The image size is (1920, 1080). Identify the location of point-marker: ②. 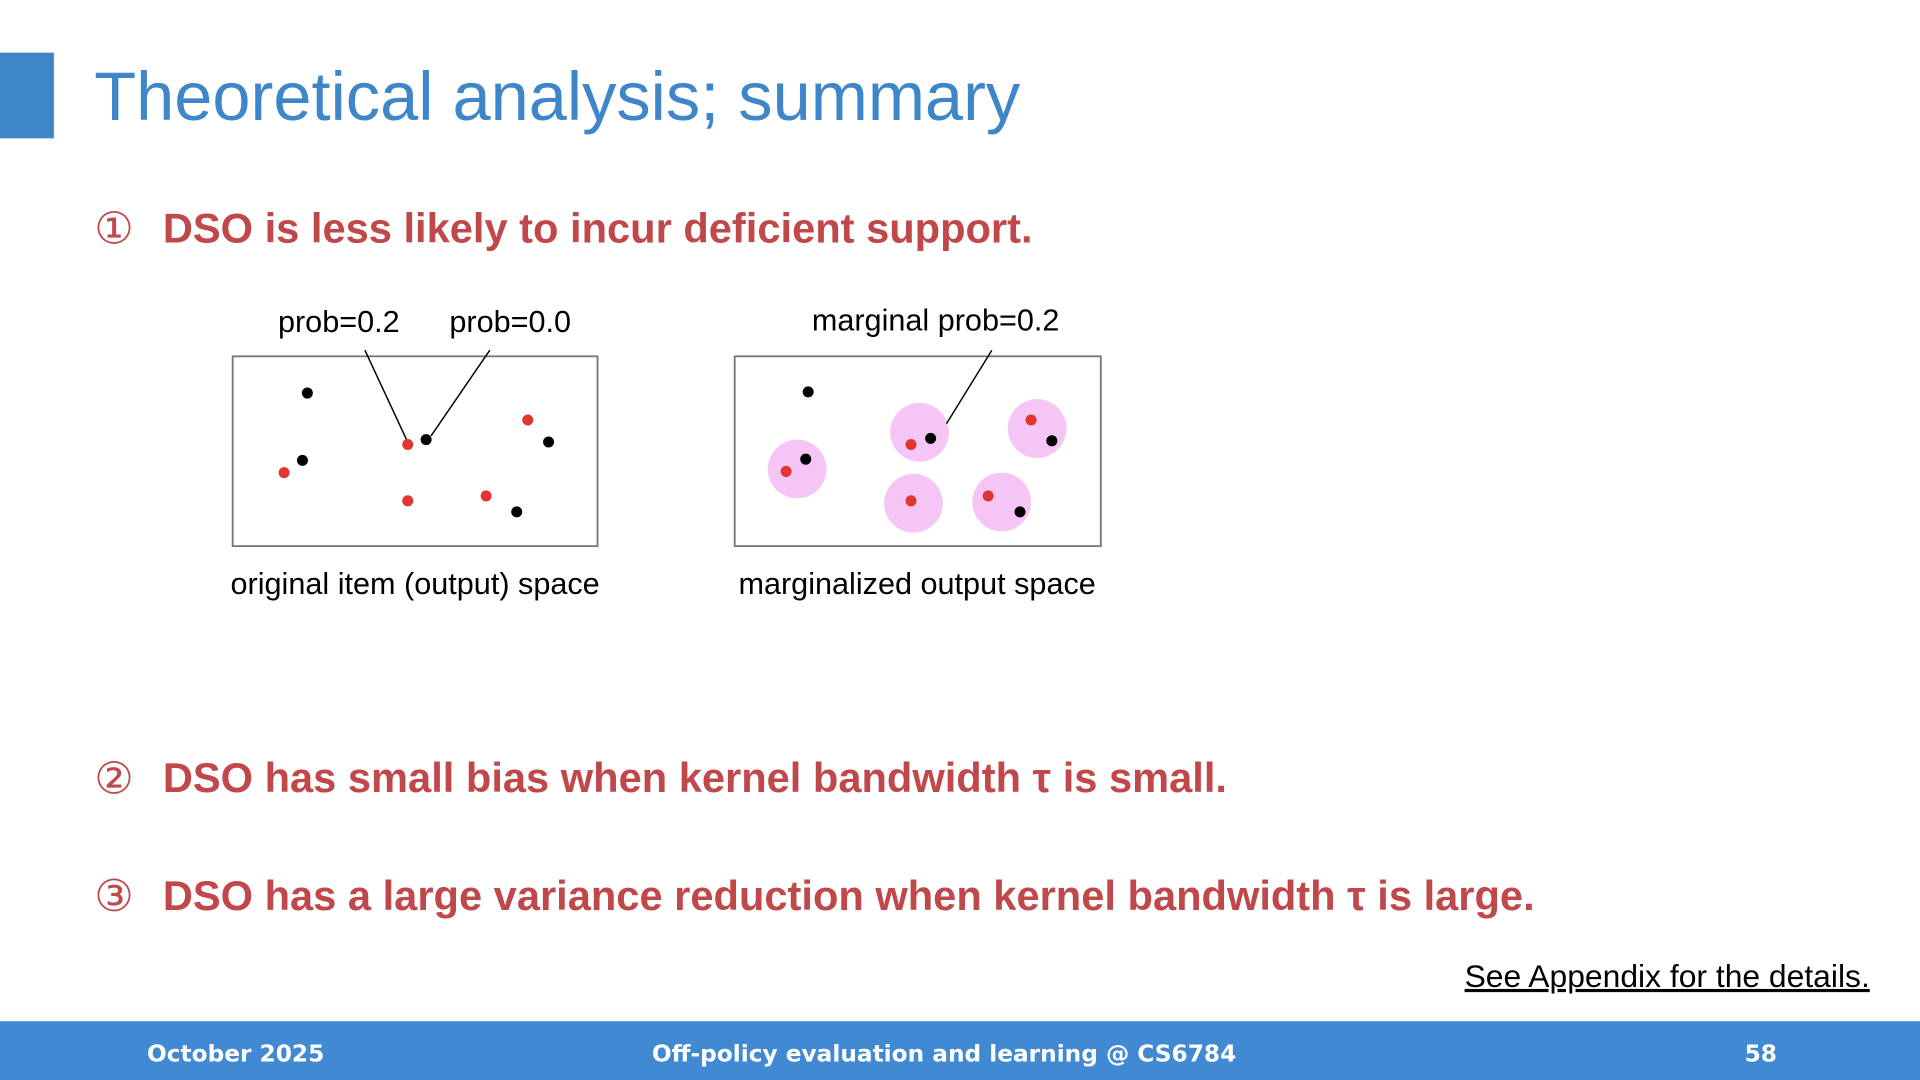
(114, 778).